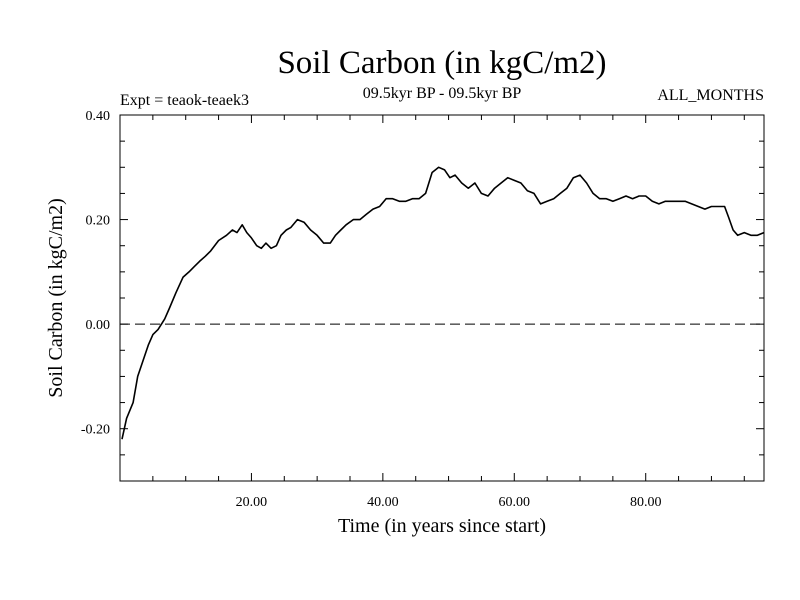 This screenshot has height=600, width=800. Describe the element at coordinates (252, 502) in the screenshot. I see `x-tick-label: 20.00` at that location.